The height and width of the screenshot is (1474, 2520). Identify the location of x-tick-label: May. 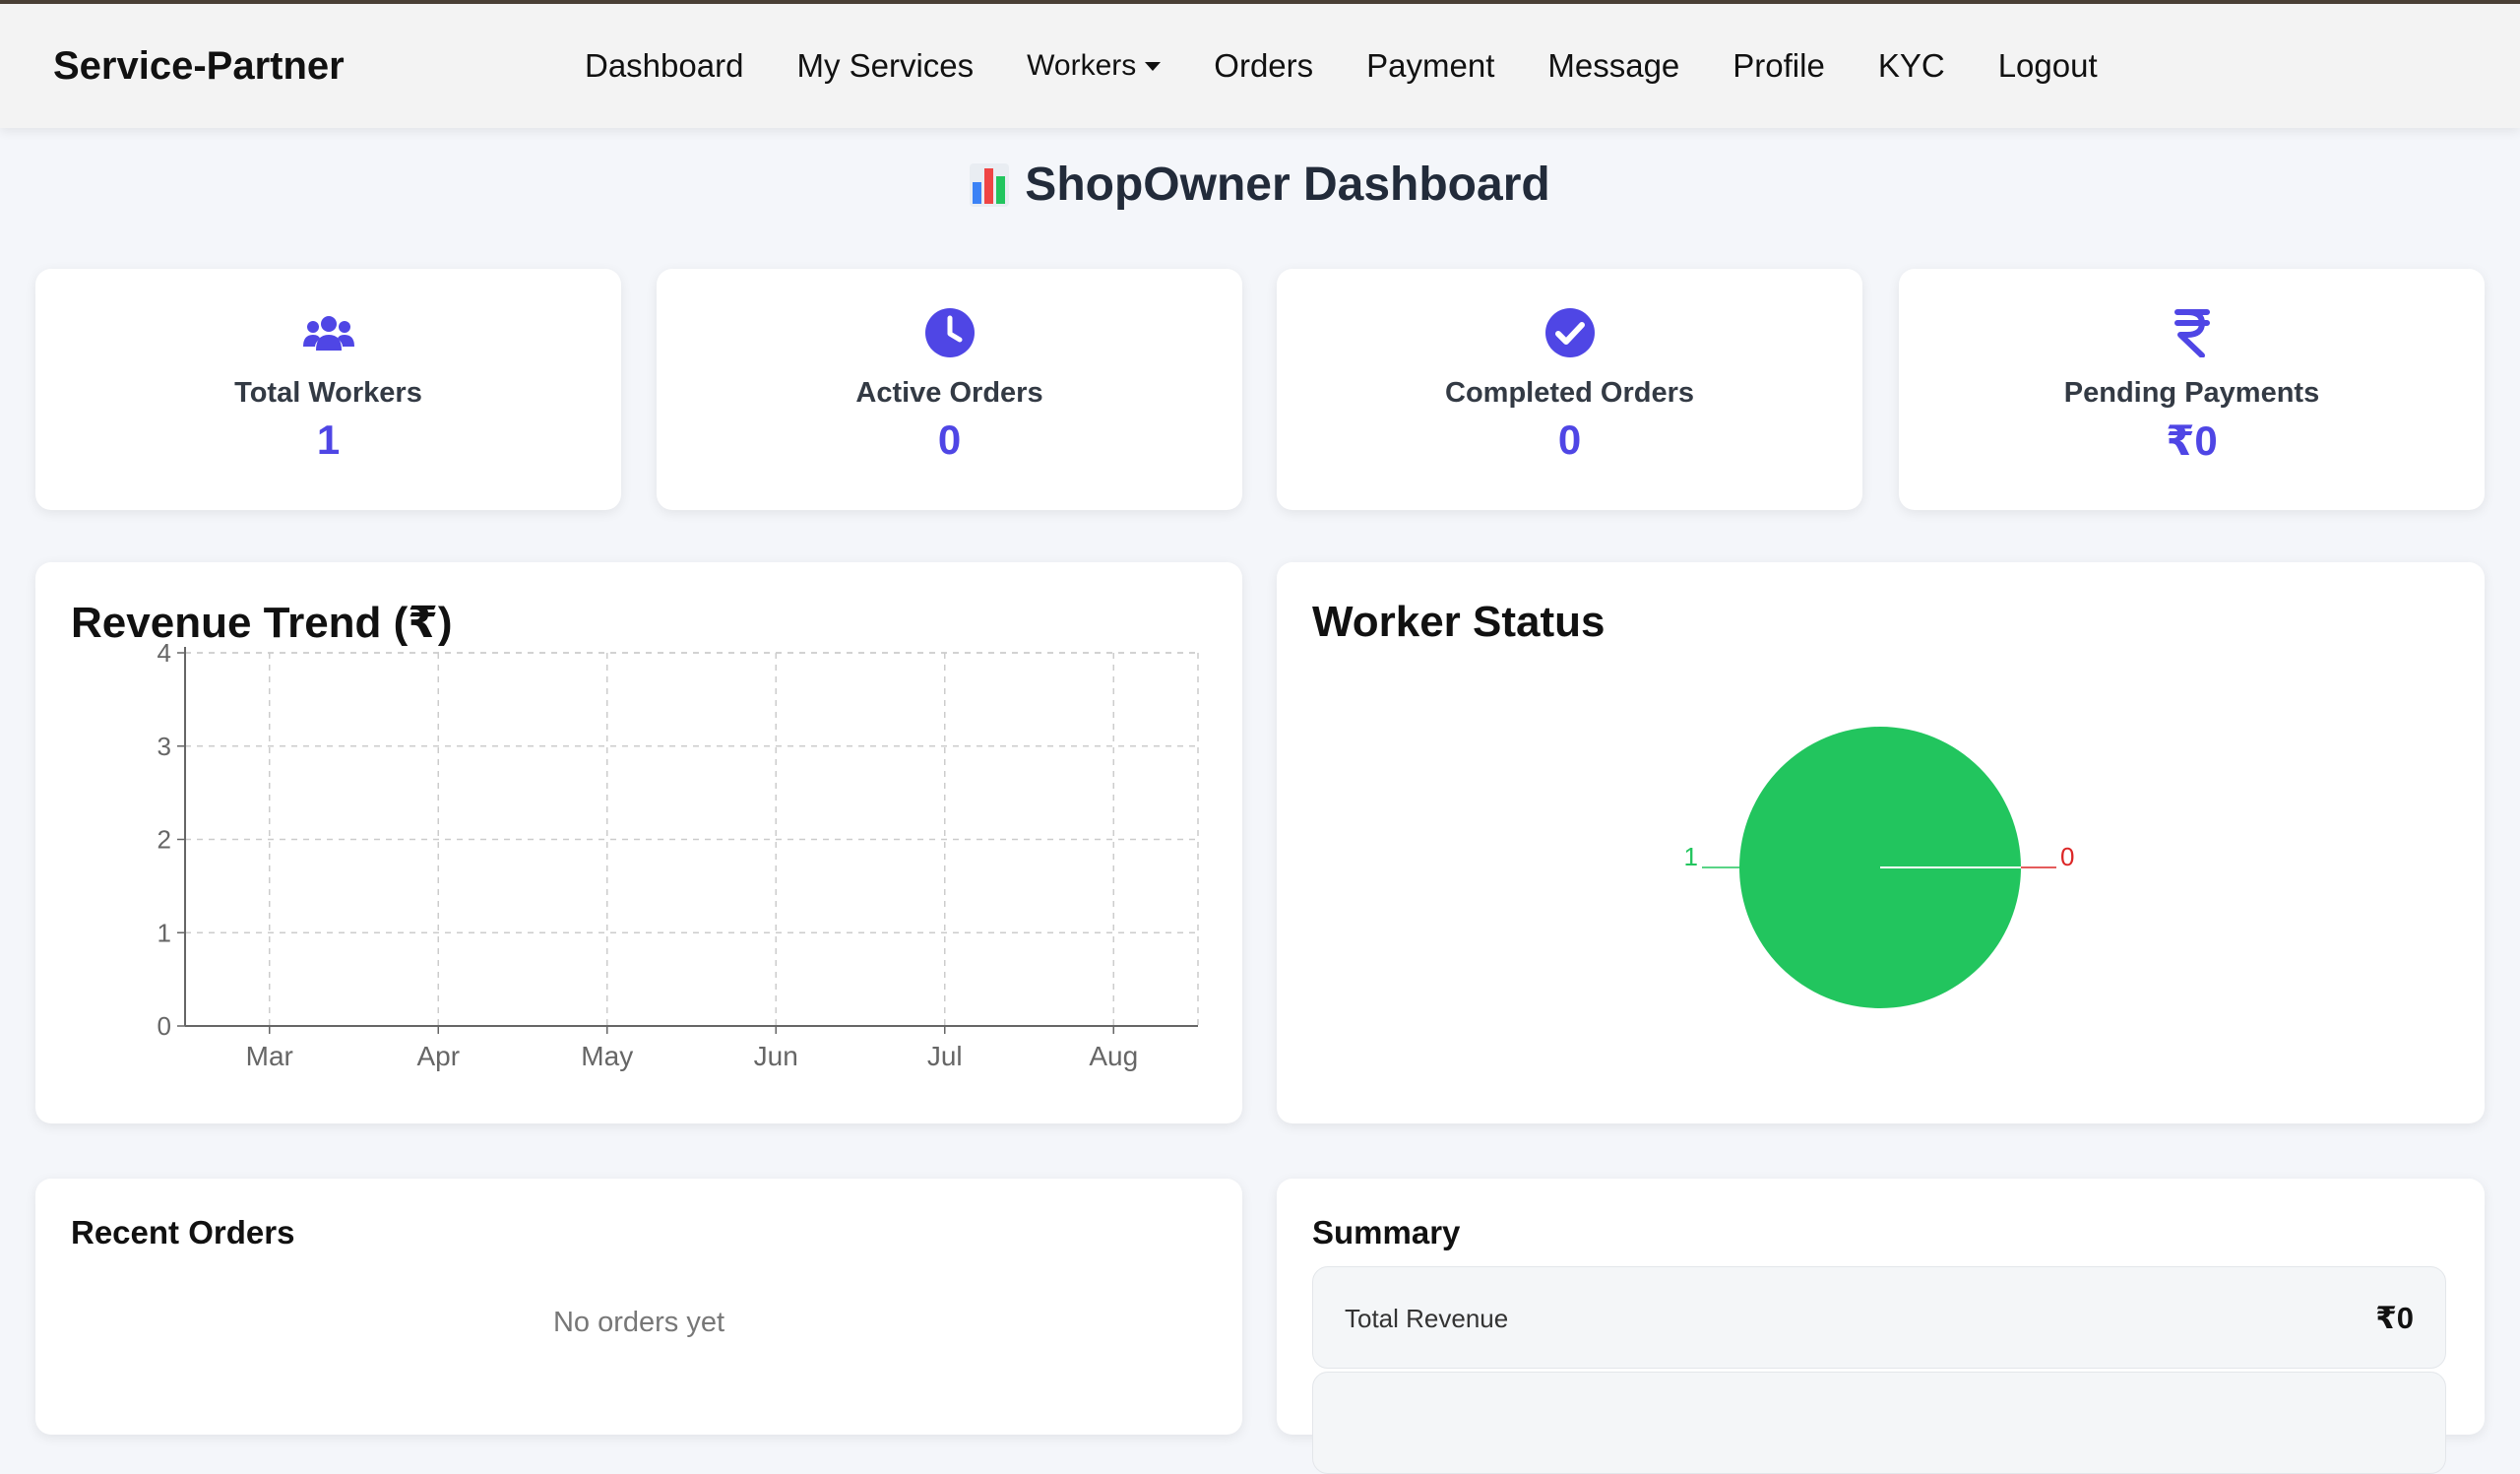
(607, 1056).